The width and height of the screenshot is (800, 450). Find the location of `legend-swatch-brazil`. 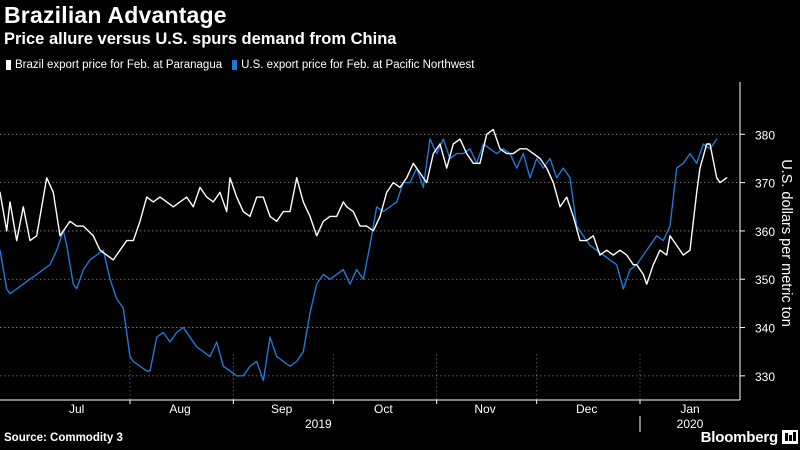

legend-swatch-brazil is located at coordinates (8, 65).